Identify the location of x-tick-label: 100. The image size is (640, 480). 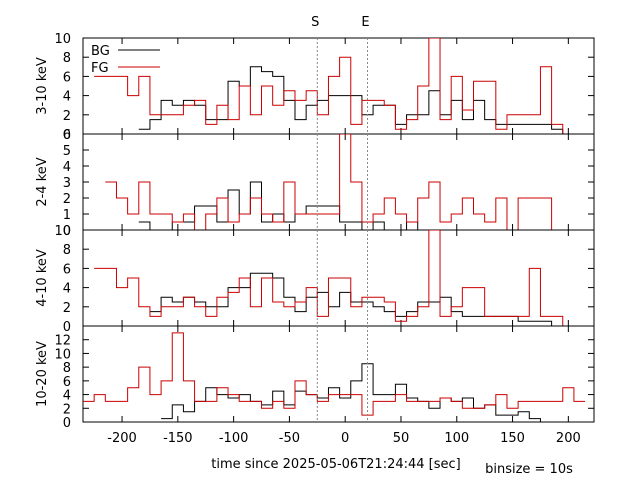
(456, 438).